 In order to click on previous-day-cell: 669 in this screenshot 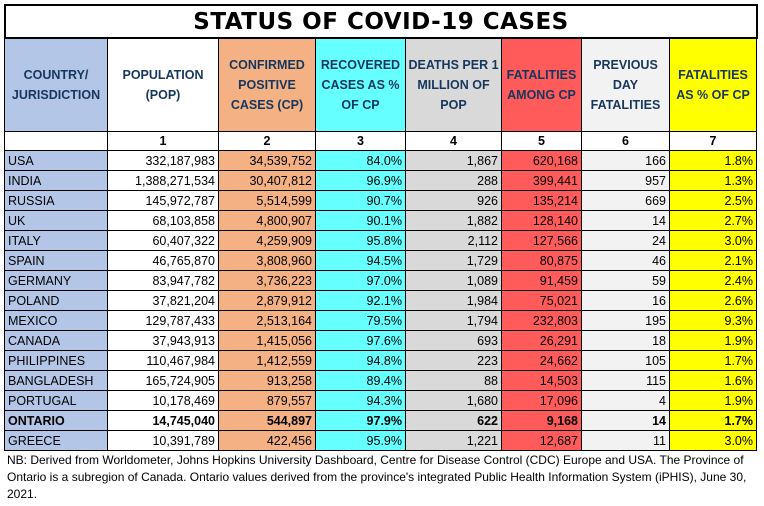, I will do `click(625, 200)`.